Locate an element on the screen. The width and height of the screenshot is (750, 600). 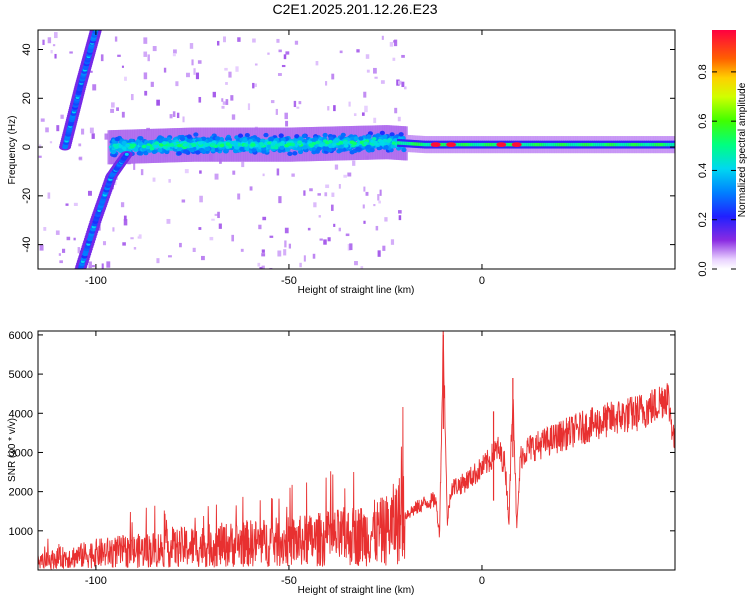
snr-x-axis-label: Height of straight line (km) is located at coordinates (356, 590).